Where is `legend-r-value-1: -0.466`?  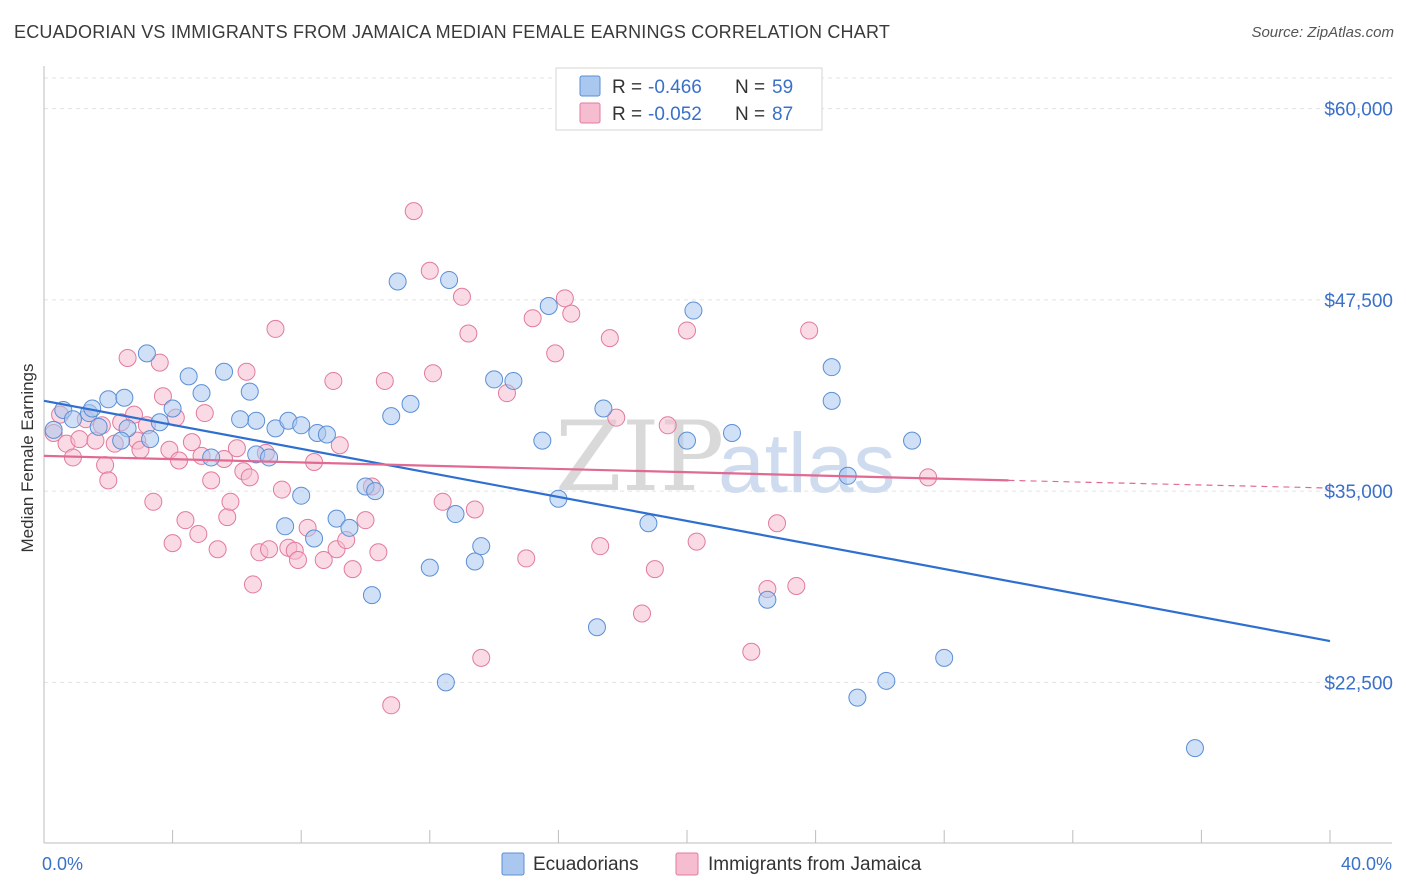
legend-r-value-1: -0.466 is located at coordinates (675, 87).